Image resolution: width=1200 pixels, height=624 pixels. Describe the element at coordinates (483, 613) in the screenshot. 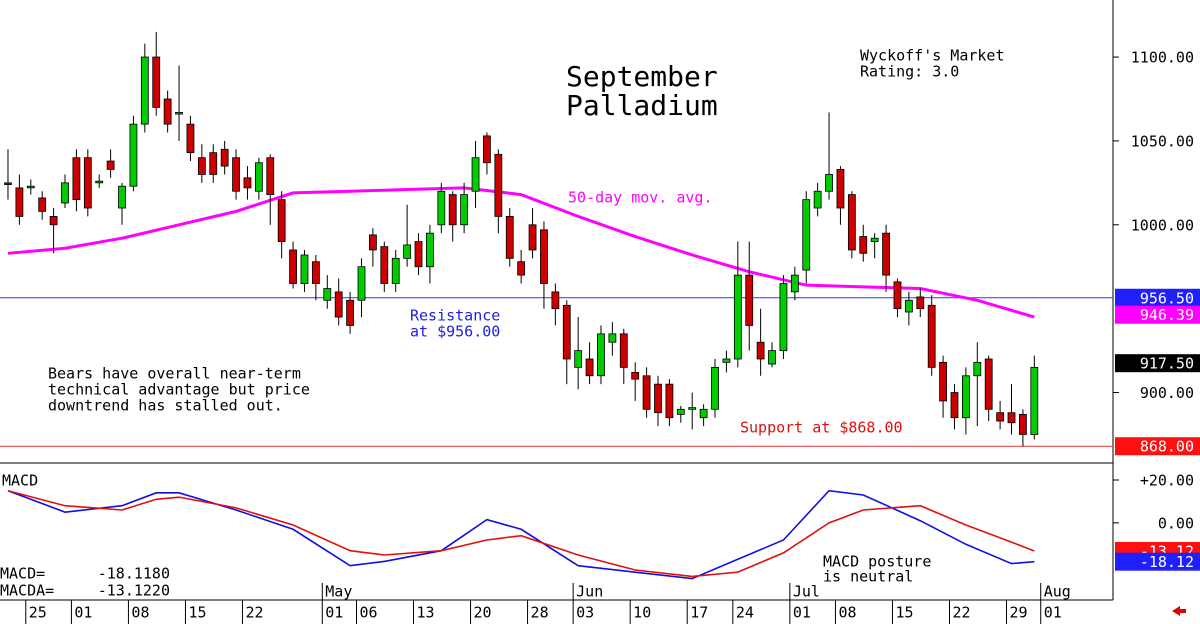

I see `x-tick-label: 20` at that location.